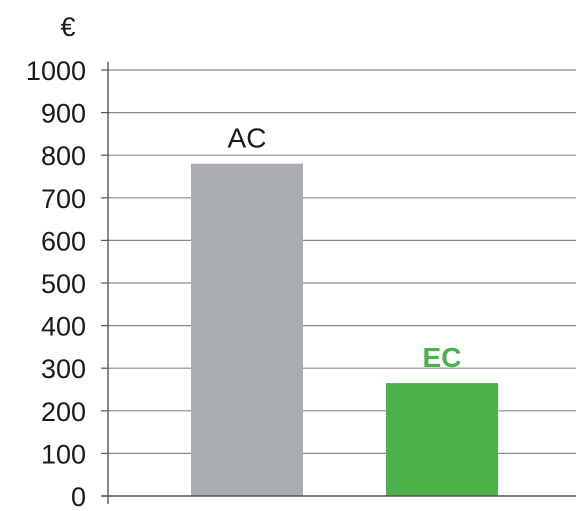 The width and height of the screenshot is (578, 511). Describe the element at coordinates (56, 71) in the screenshot. I see `y-tick-label: 1000` at that location.